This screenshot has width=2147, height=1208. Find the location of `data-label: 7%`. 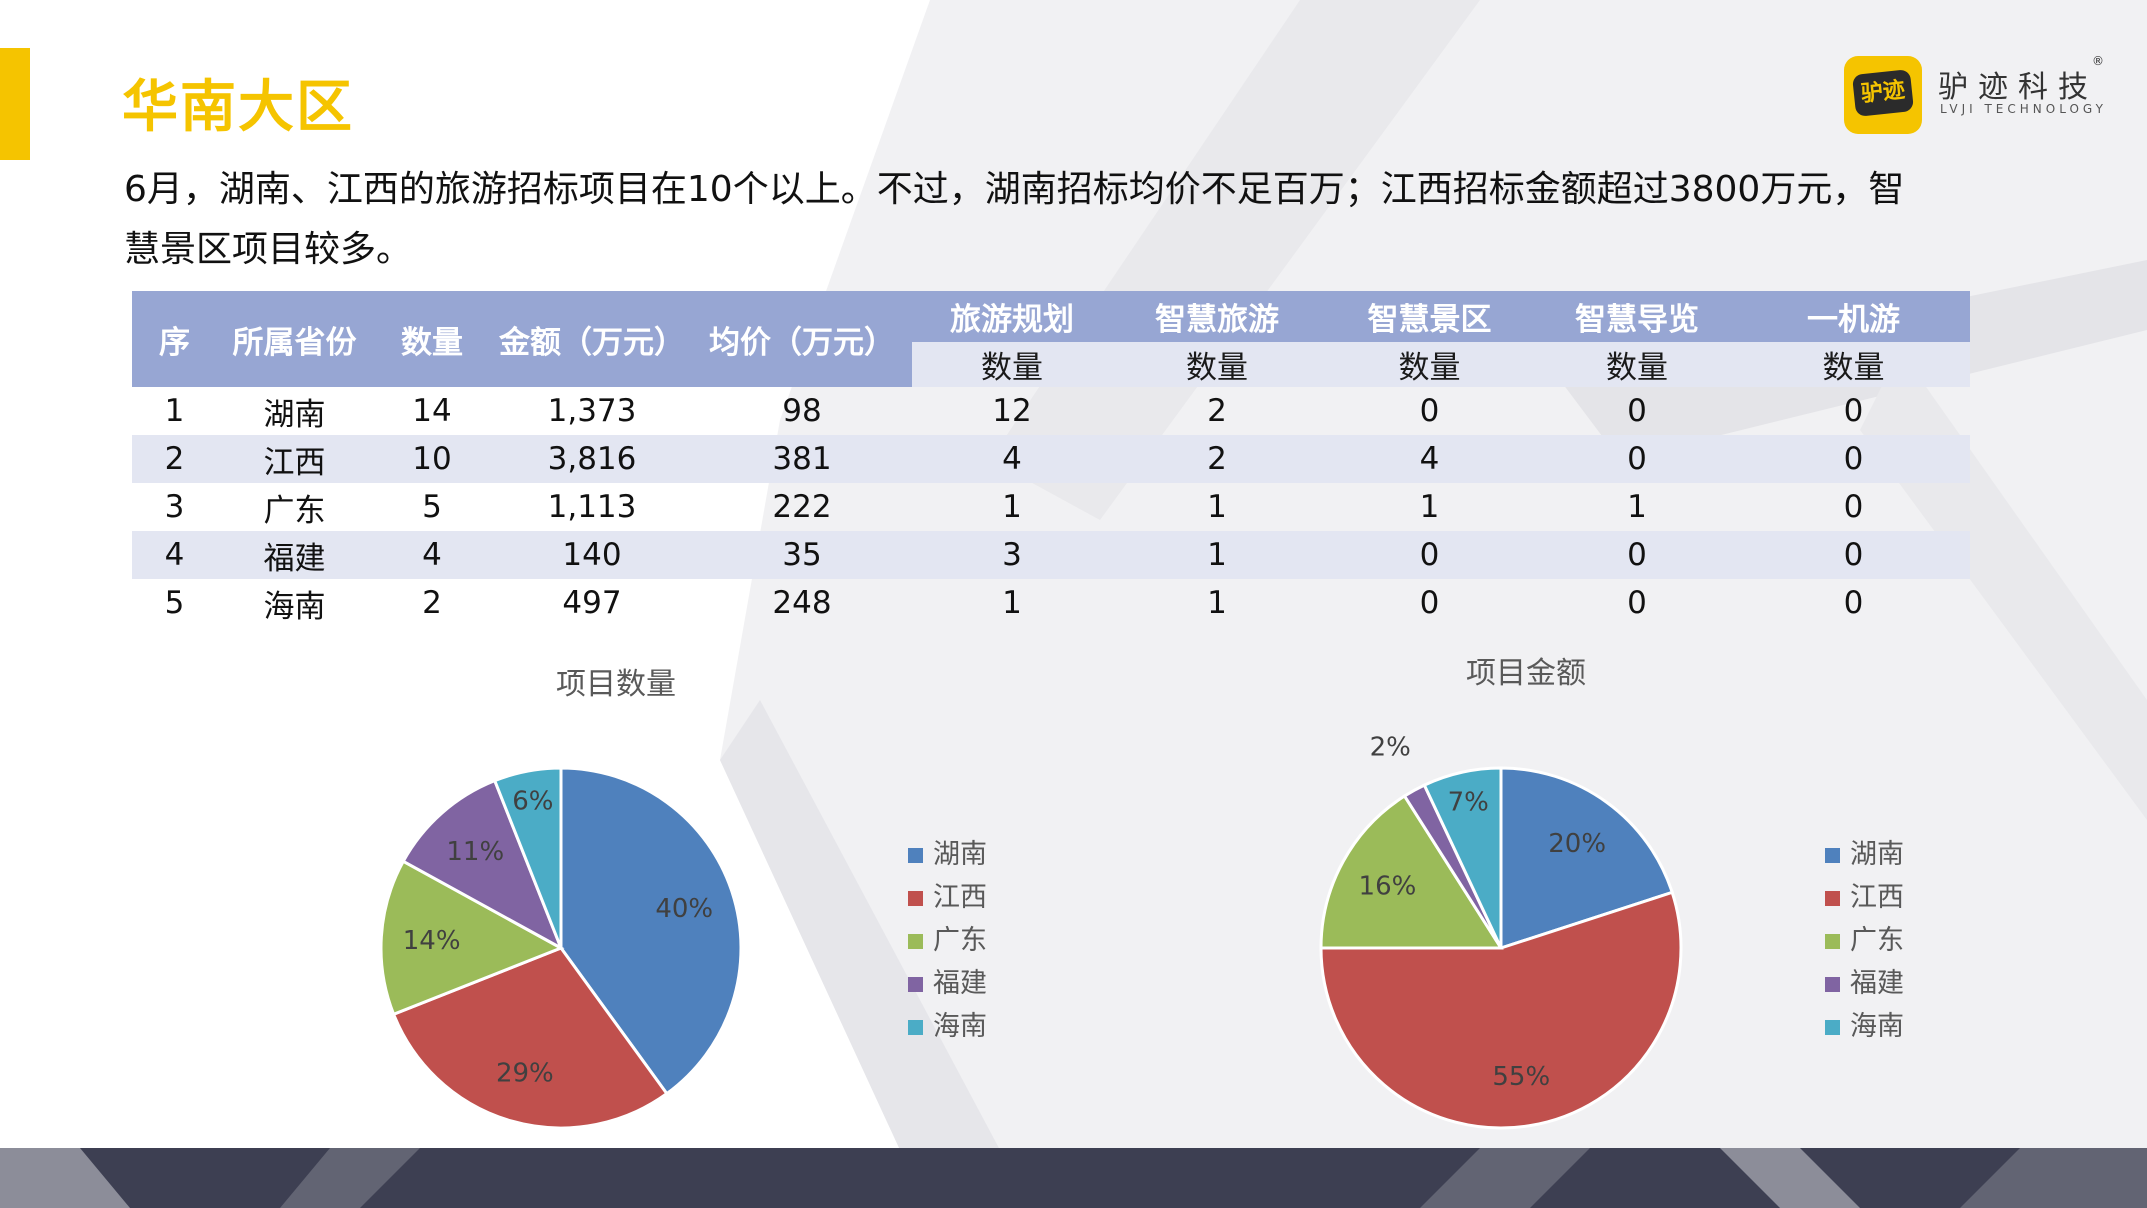

data-label: 7% is located at coordinates (1468, 803).